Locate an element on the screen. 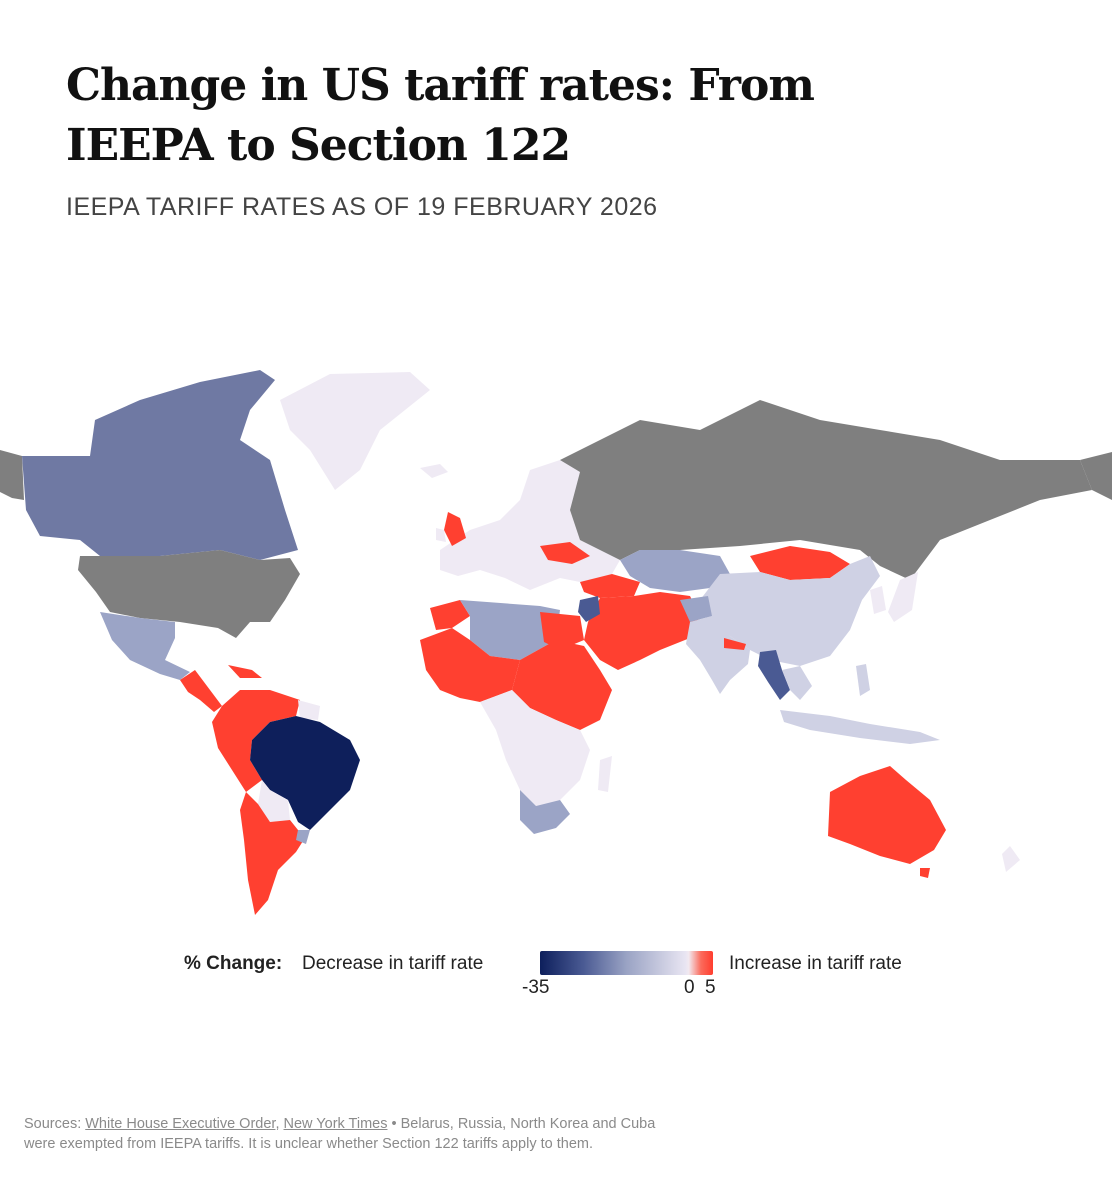 The height and width of the screenshot is (1200, 1112). region-japan is located at coordinates (903, 597).